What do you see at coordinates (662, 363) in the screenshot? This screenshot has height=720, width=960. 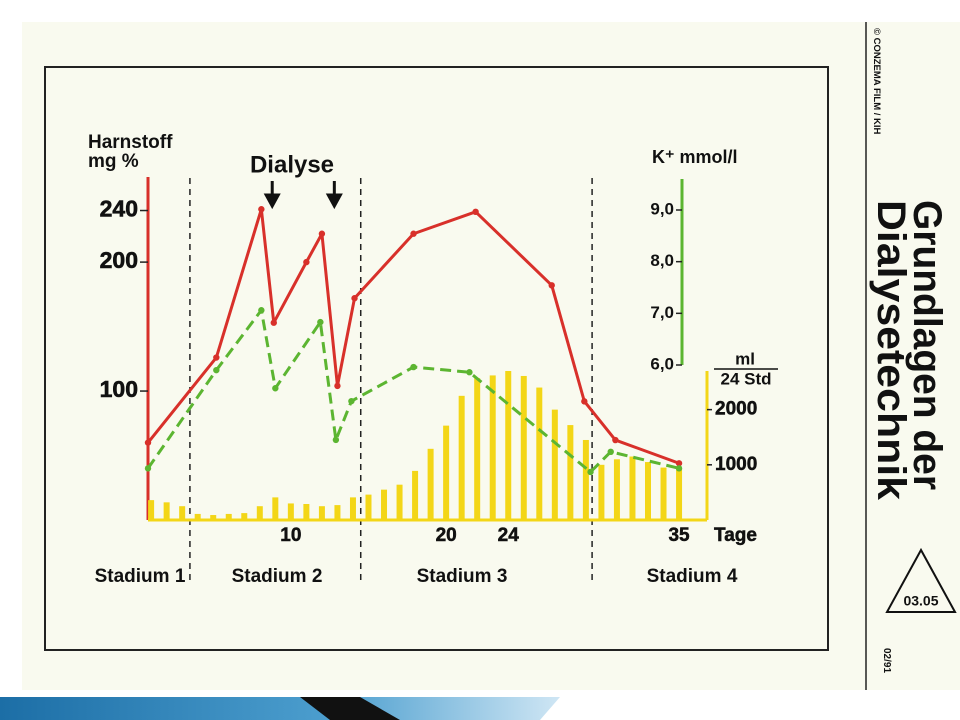 I see `y2-tick-label: 6,0` at bounding box center [662, 363].